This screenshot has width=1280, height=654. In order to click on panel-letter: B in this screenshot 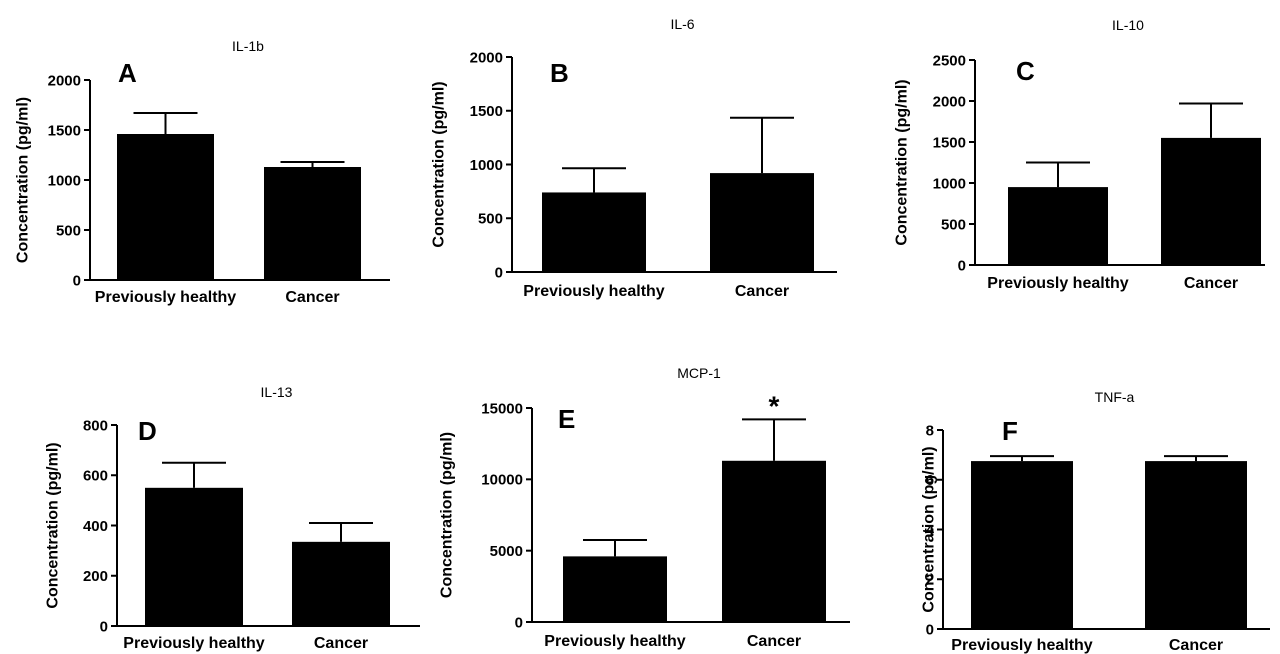, I will do `click(559, 73)`.